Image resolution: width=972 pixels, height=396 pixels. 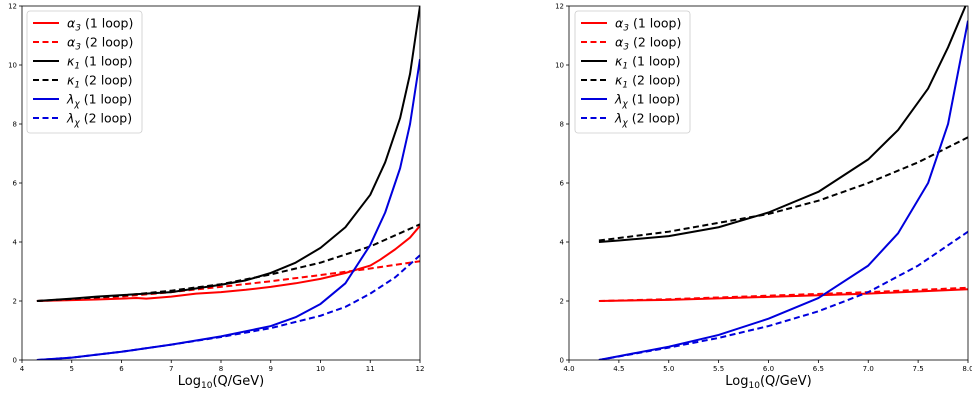 What do you see at coordinates (918, 369) in the screenshot?
I see `x-tick-label: 7.5` at bounding box center [918, 369].